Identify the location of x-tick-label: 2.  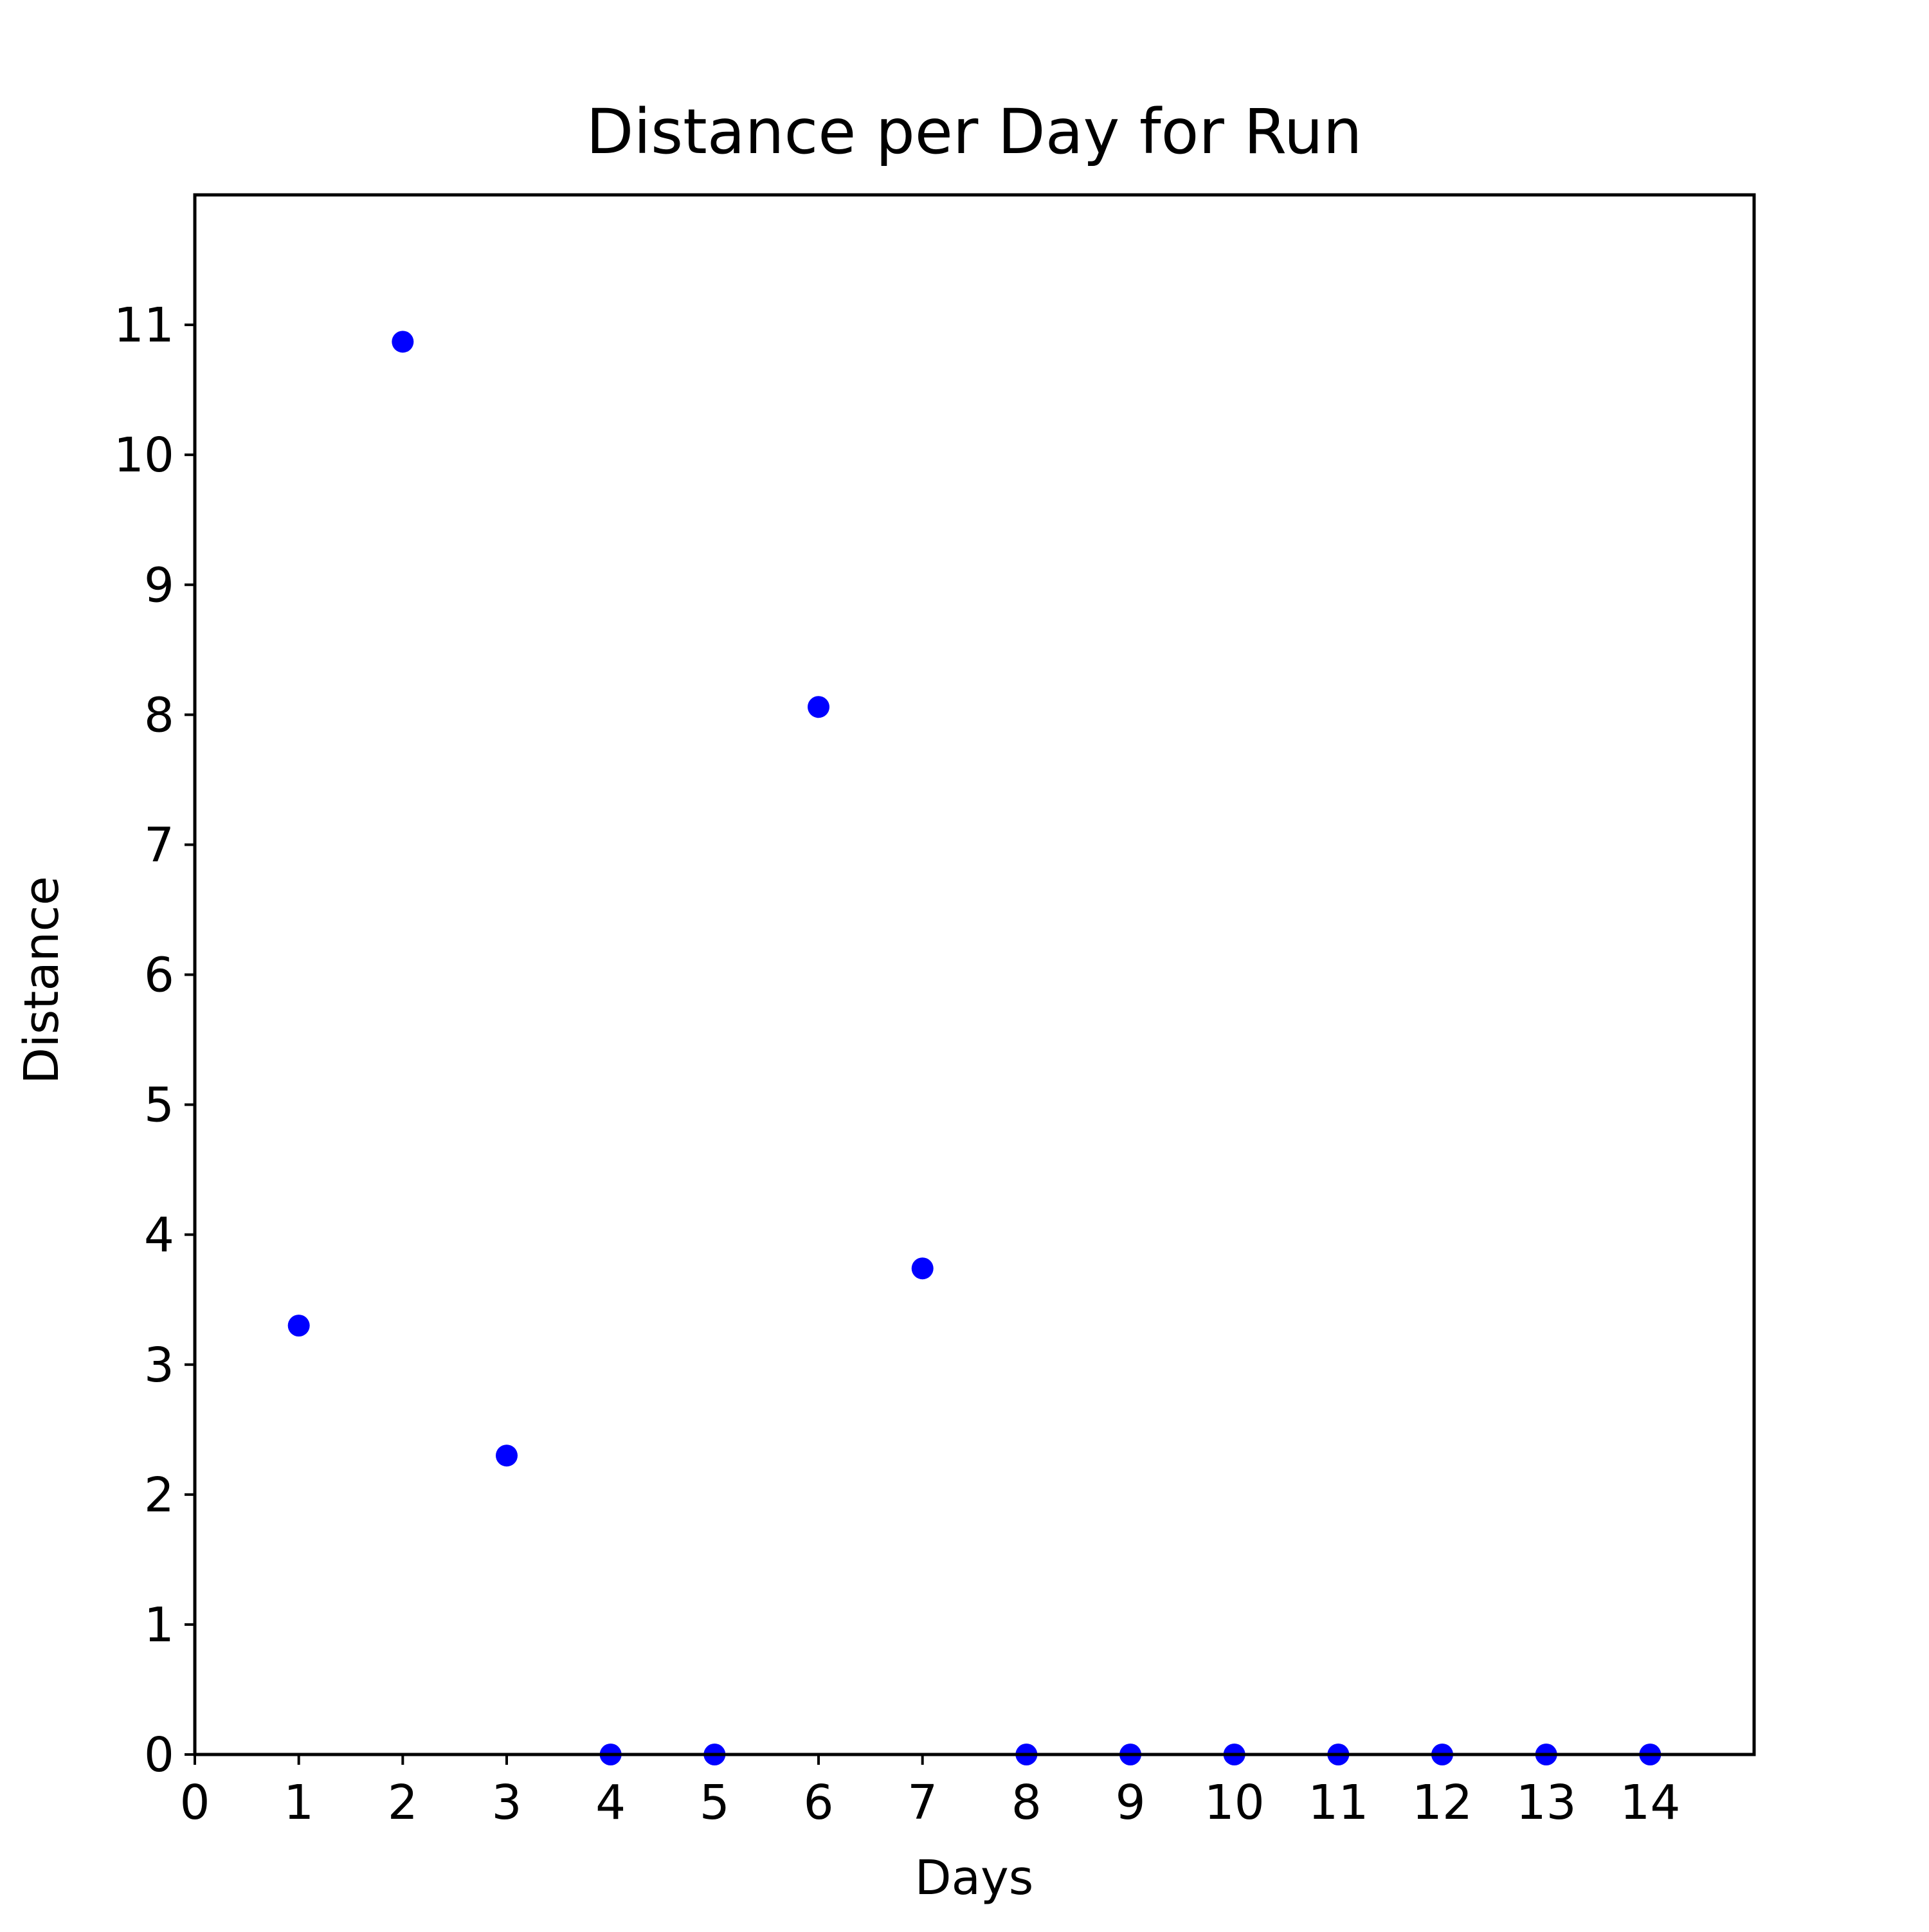
(403, 1803).